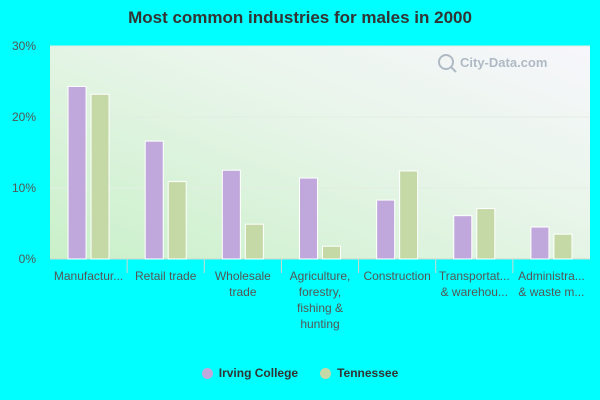  Describe the element at coordinates (28, 259) in the screenshot. I see `y-tick-label: 0%` at that location.